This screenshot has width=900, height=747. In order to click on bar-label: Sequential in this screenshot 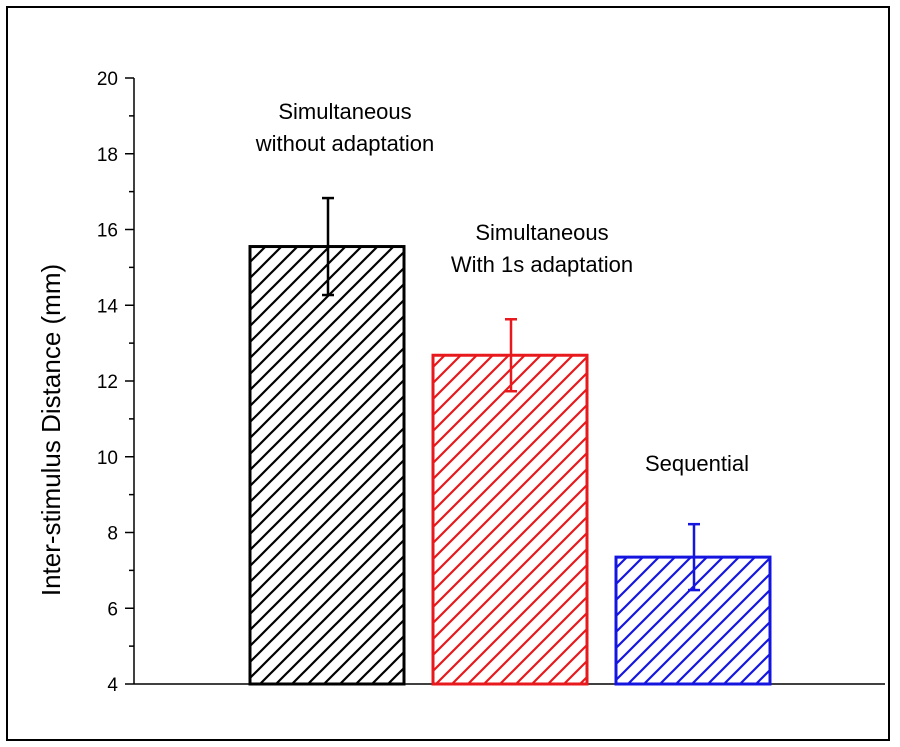, I will do `click(697, 463)`.